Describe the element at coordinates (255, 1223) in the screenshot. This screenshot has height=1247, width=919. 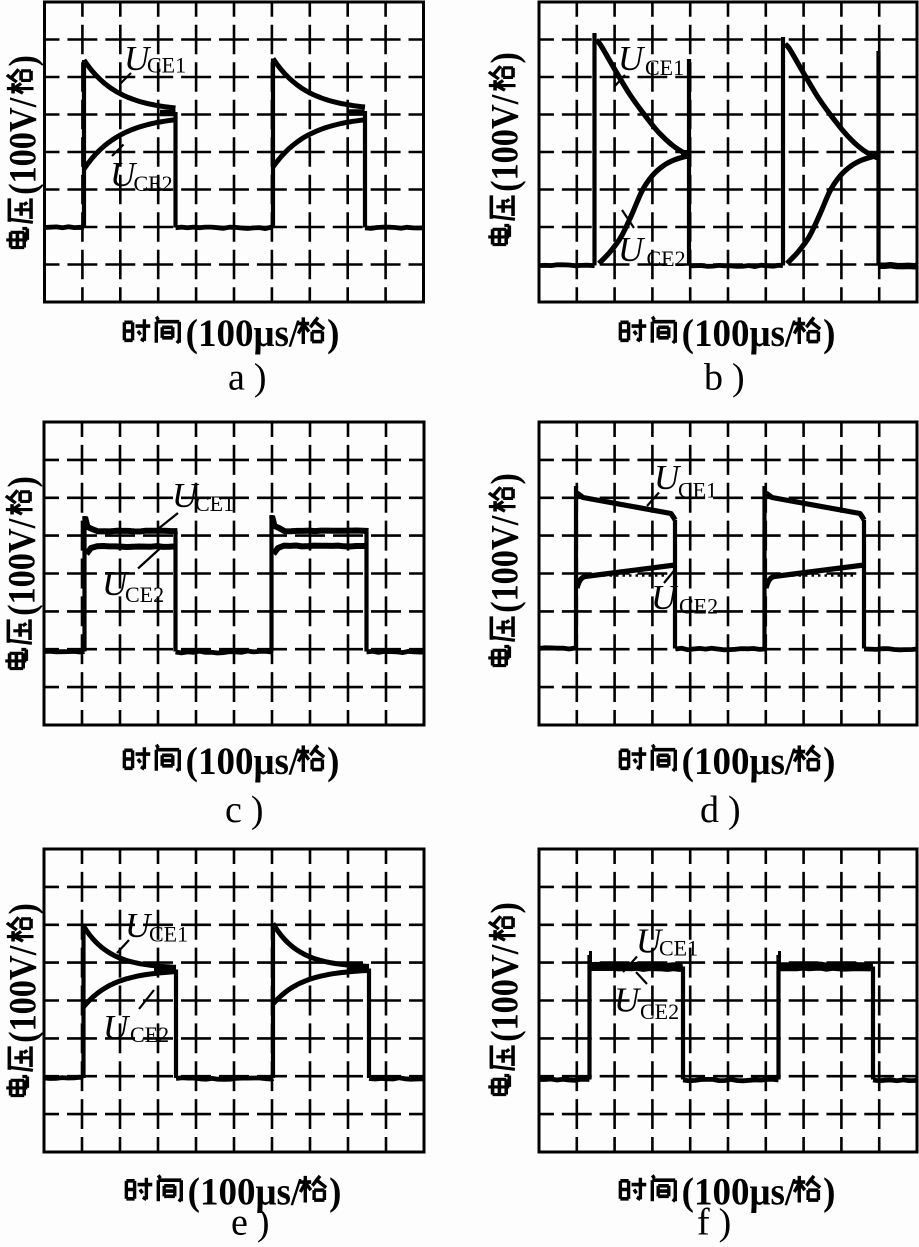
I see `svg-text: e)` at that location.